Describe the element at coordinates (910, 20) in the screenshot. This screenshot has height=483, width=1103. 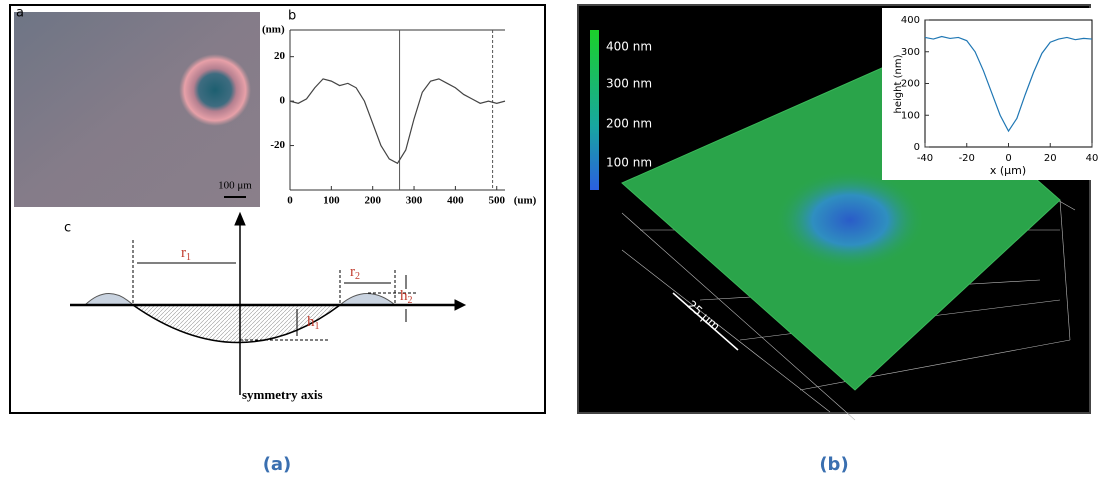
I see `y-tick-label: 400` at that location.